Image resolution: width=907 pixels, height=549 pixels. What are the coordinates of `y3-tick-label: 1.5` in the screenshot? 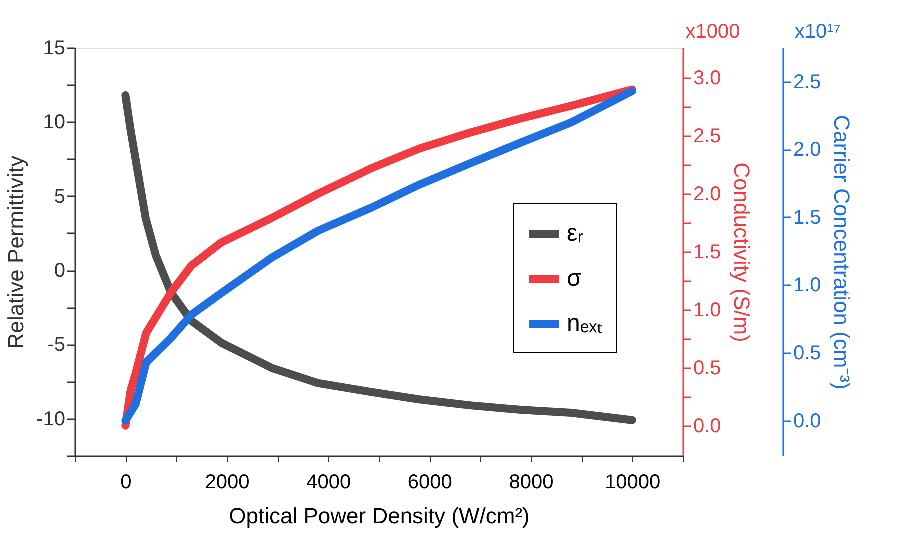 It's located at (808, 217).